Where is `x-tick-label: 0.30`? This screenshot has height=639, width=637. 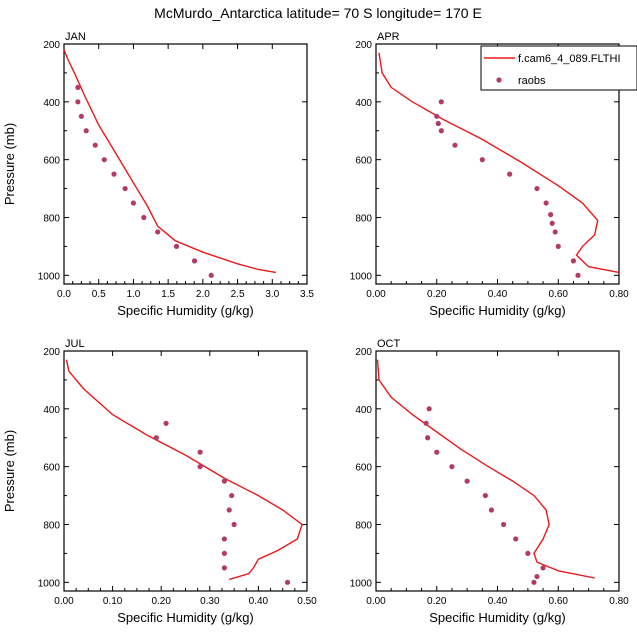 x-tick-label: 0.30 is located at coordinates (210, 601).